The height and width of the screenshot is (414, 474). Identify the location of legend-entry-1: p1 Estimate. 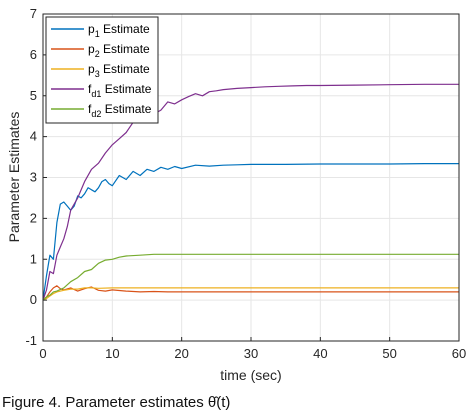
(119, 30).